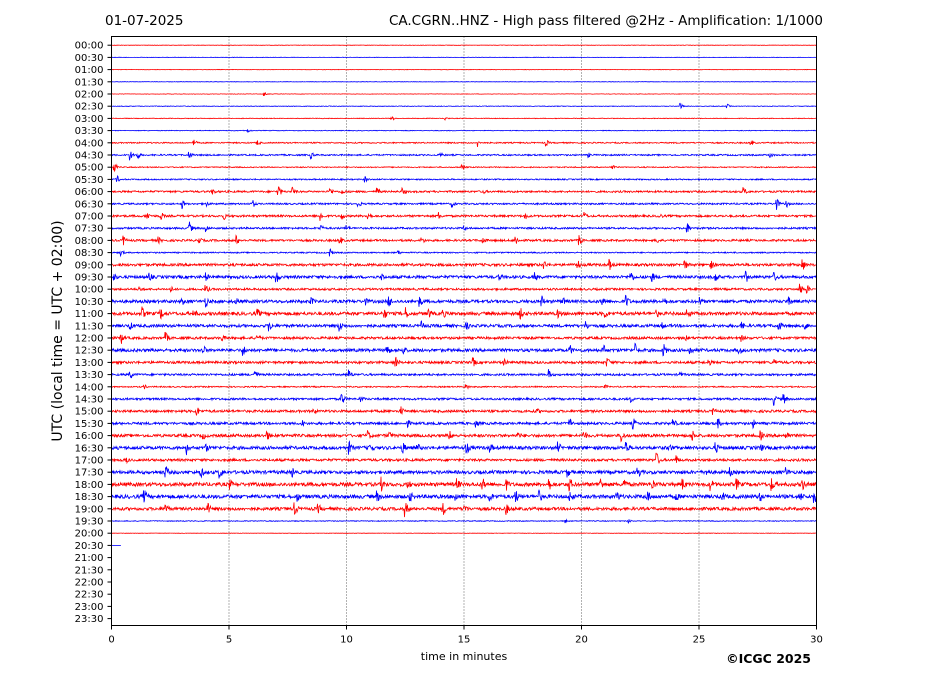  Describe the element at coordinates (464, 131) in the screenshot. I see `trace-03:30` at that location.